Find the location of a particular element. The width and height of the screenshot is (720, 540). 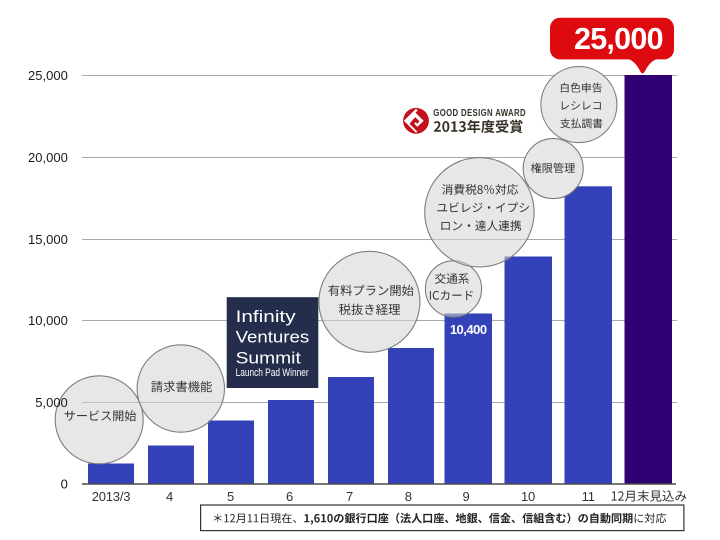

svg-text: Infinity is located at coordinates (266, 316).